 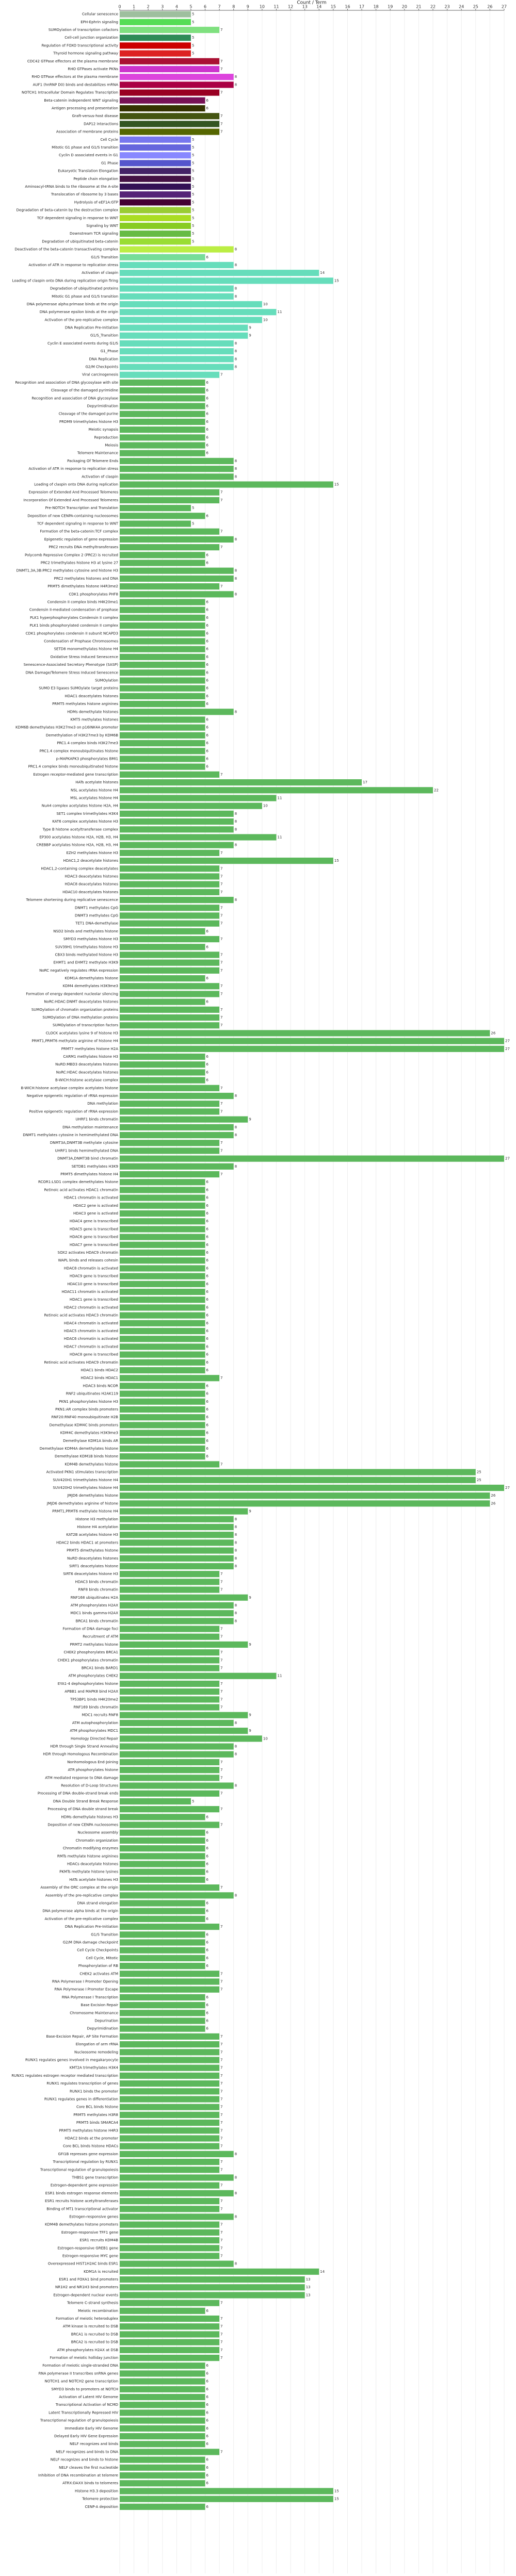 I want to click on y-tick-label: Pre-NOTCH Transcription and Translation, so click(x=81, y=508).